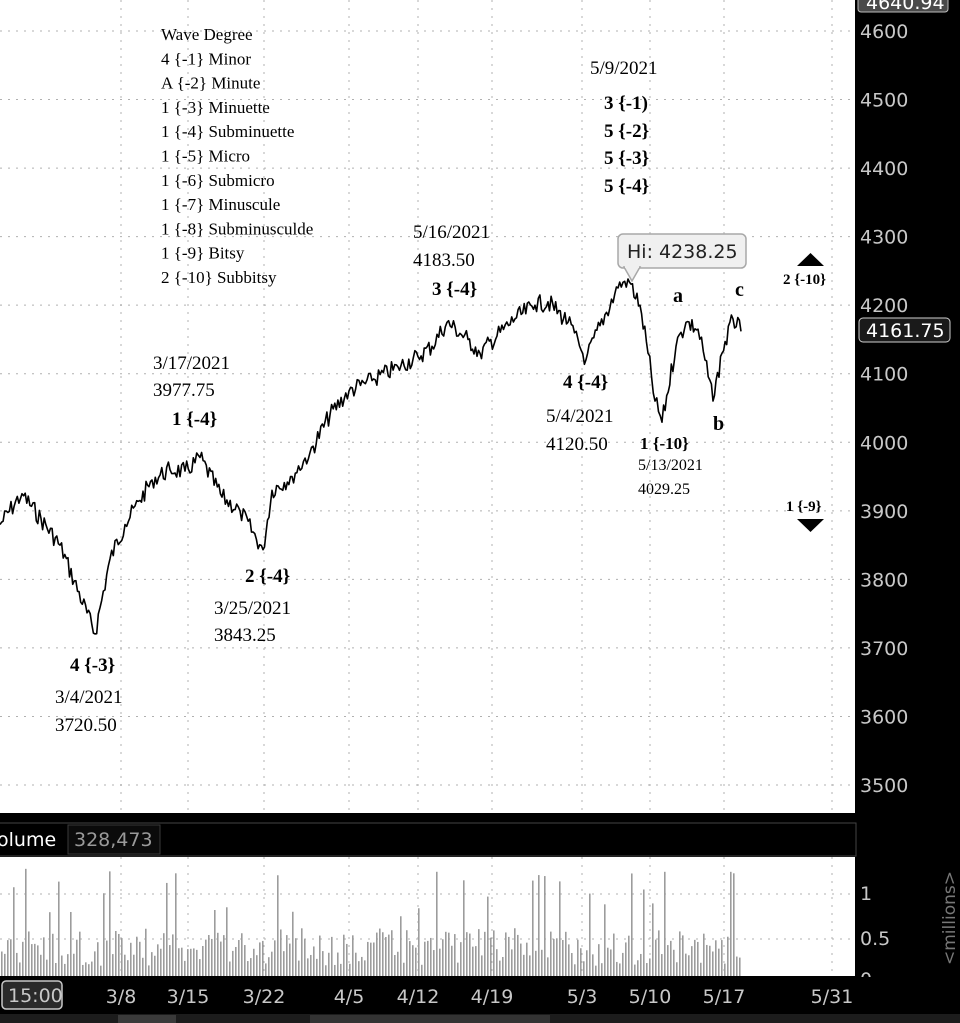 This screenshot has height=1023, width=960. Describe the element at coordinates (804, 280) in the screenshot. I see `projection-up-label: 2 {-10}` at that location.